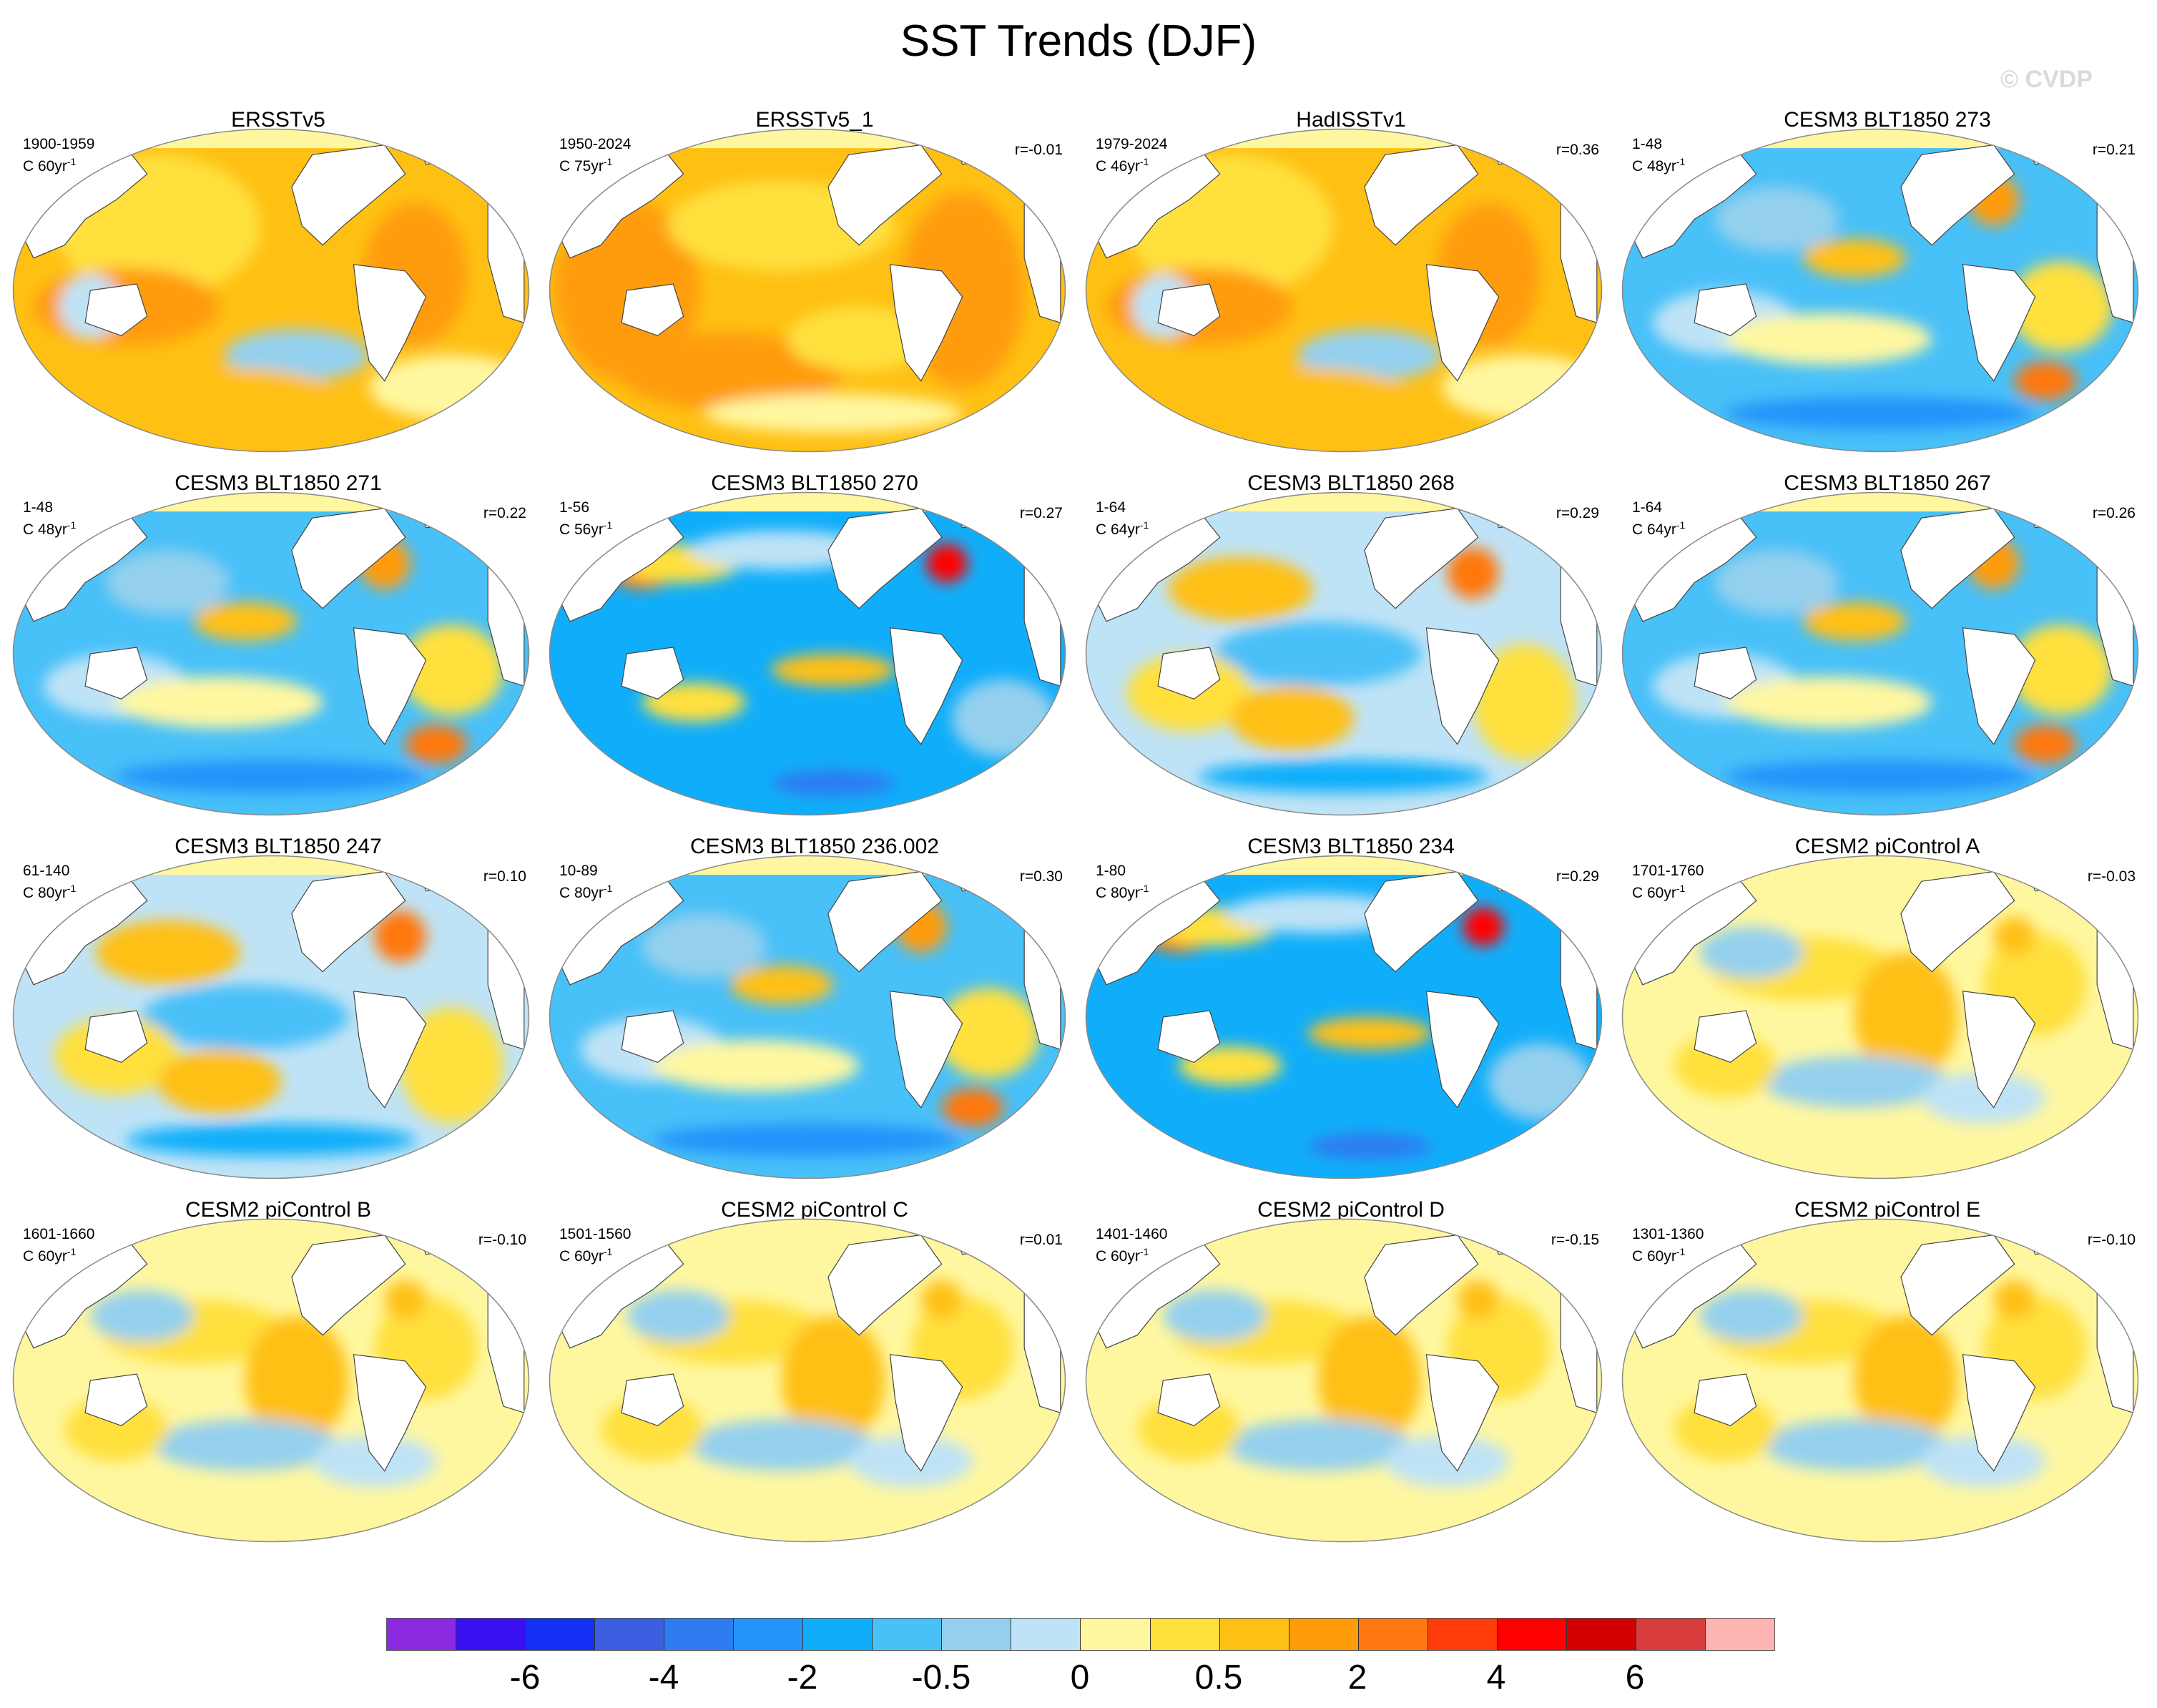 The width and height of the screenshot is (2157, 1708). I want to click on map-panel: CESM3 BLT1850 247 61-140 C 80yr-1 r=0.10, so click(278, 1009).